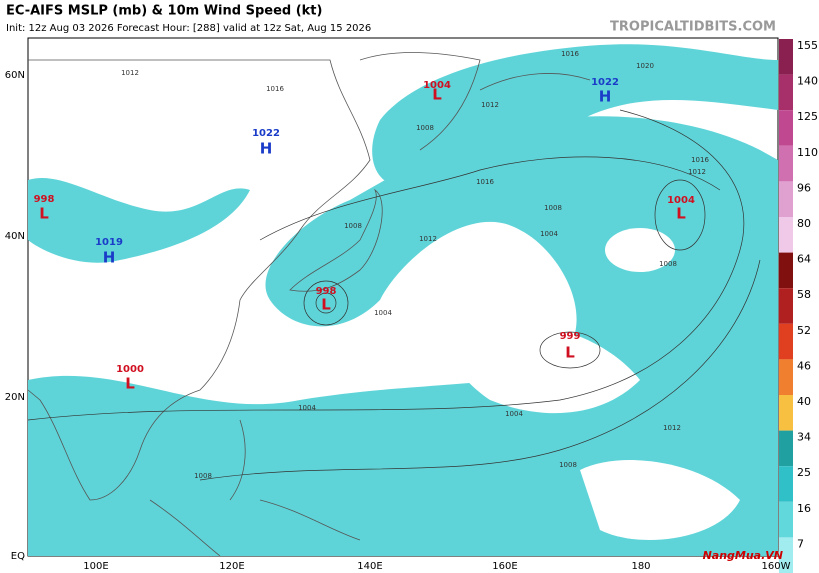 Image resolution: width=819 pixels, height=573 pixels. I want to click on colorbar-label: 25, so click(804, 472).